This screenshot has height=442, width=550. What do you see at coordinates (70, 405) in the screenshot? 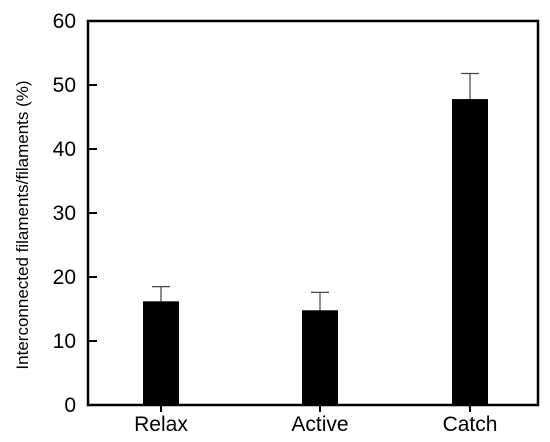
I see `y-tick-label: 0` at bounding box center [70, 405].